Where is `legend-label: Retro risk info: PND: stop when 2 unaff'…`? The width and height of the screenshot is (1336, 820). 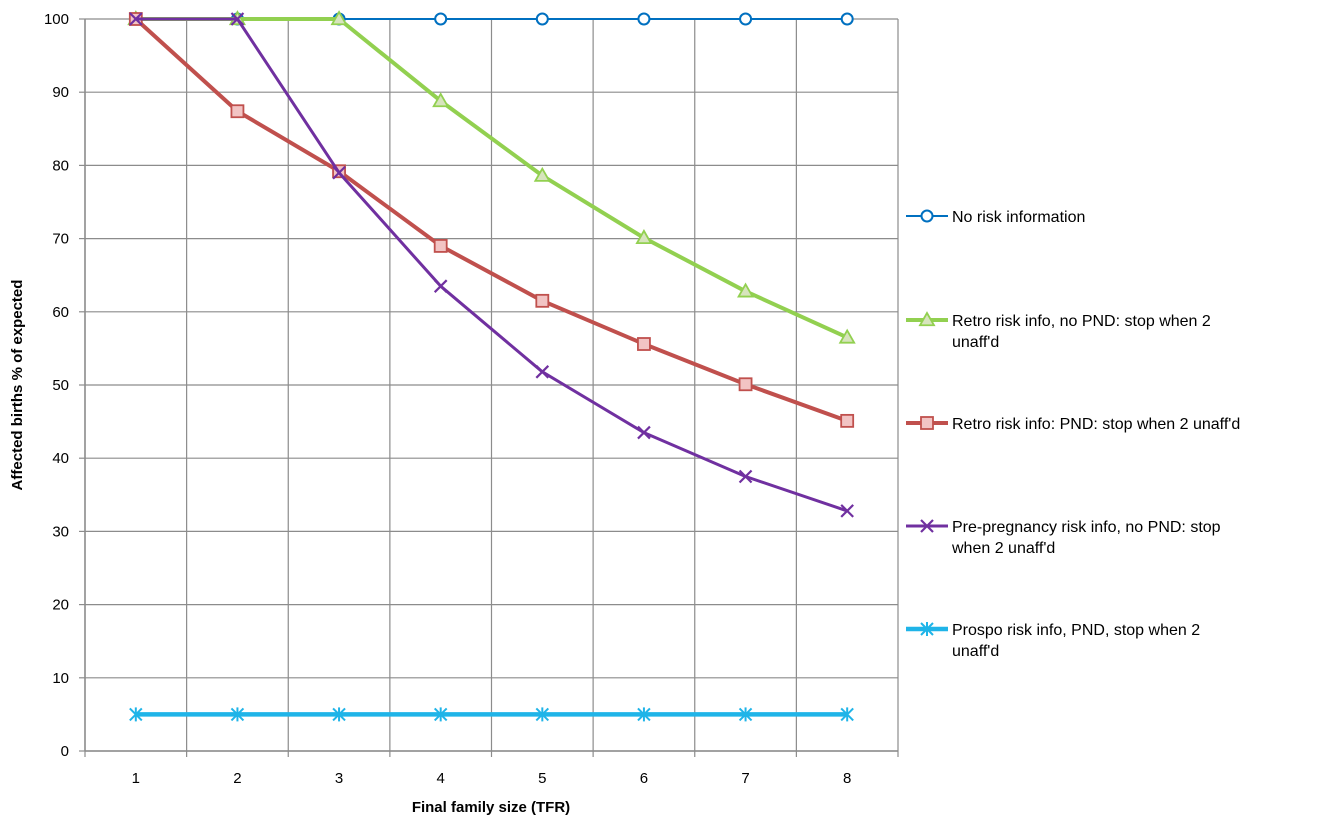 legend-label: Retro risk info: PND: stop when 2 unaff'… is located at coordinates (1096, 424).